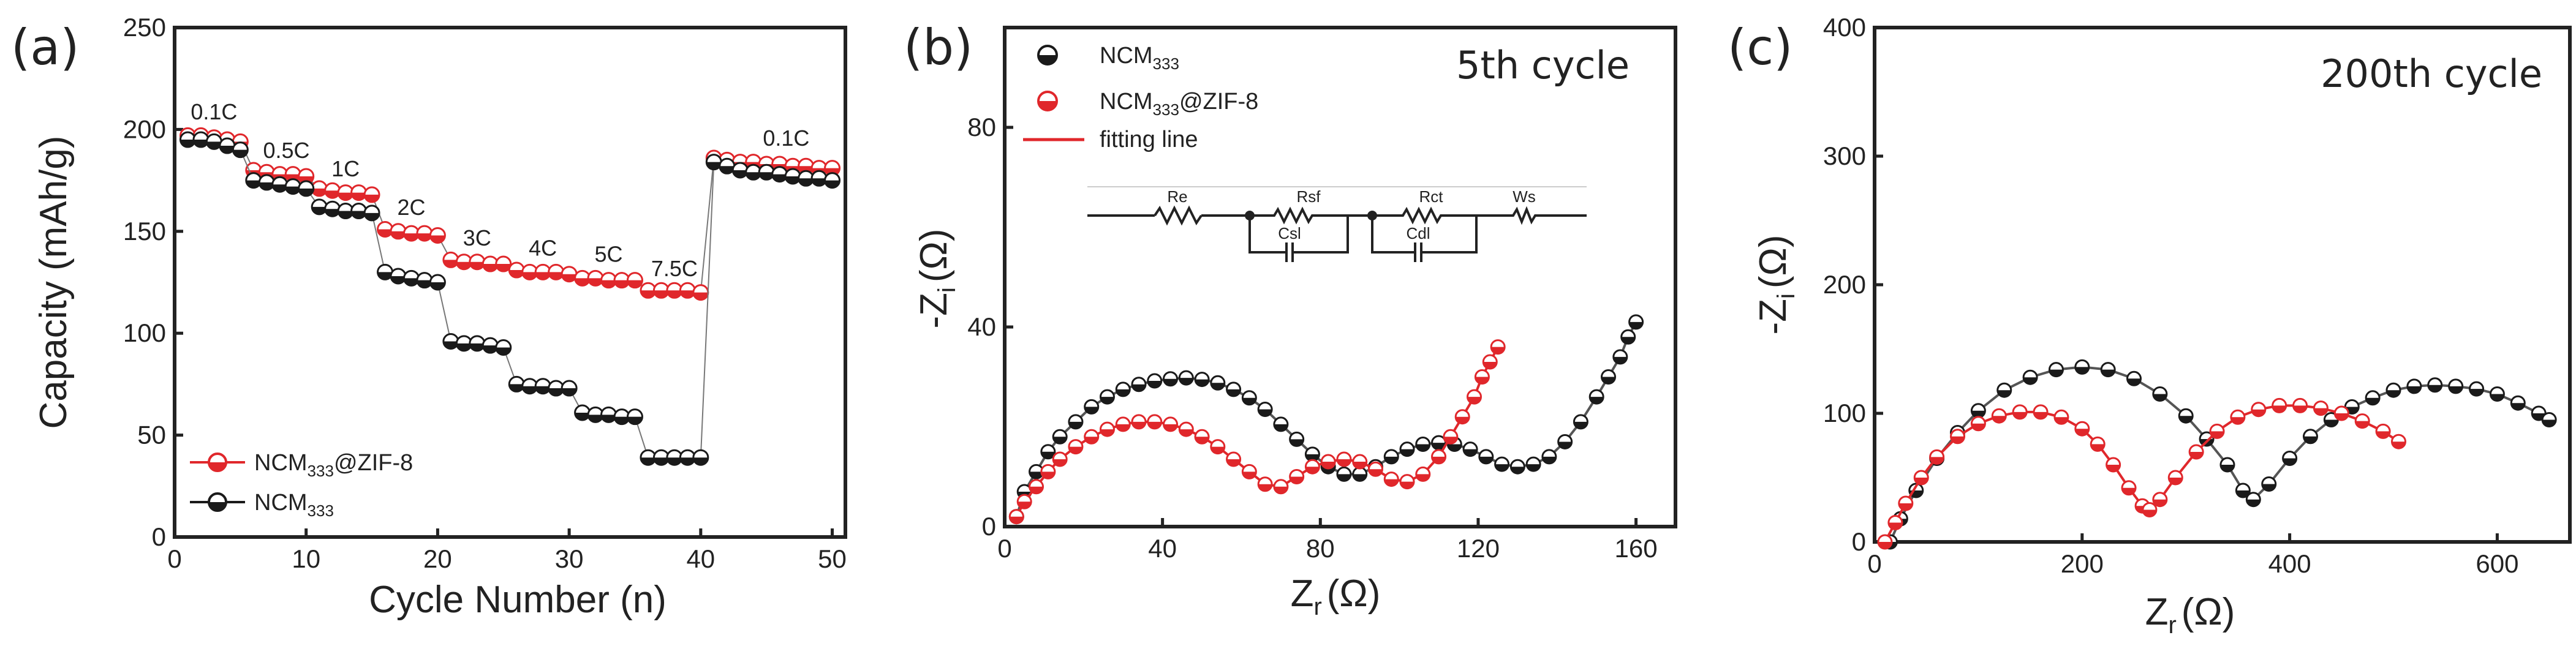  What do you see at coordinates (832, 558) in the screenshot?
I see `x-tick-label: 50` at bounding box center [832, 558].